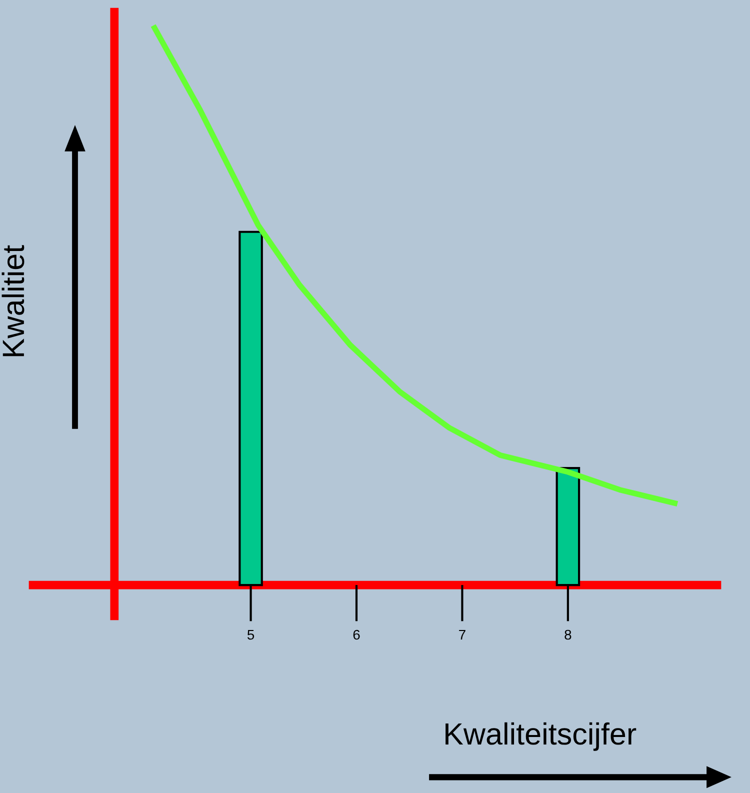  Describe the element at coordinates (356, 635) in the screenshot. I see `x-tick-label: 6` at that location.